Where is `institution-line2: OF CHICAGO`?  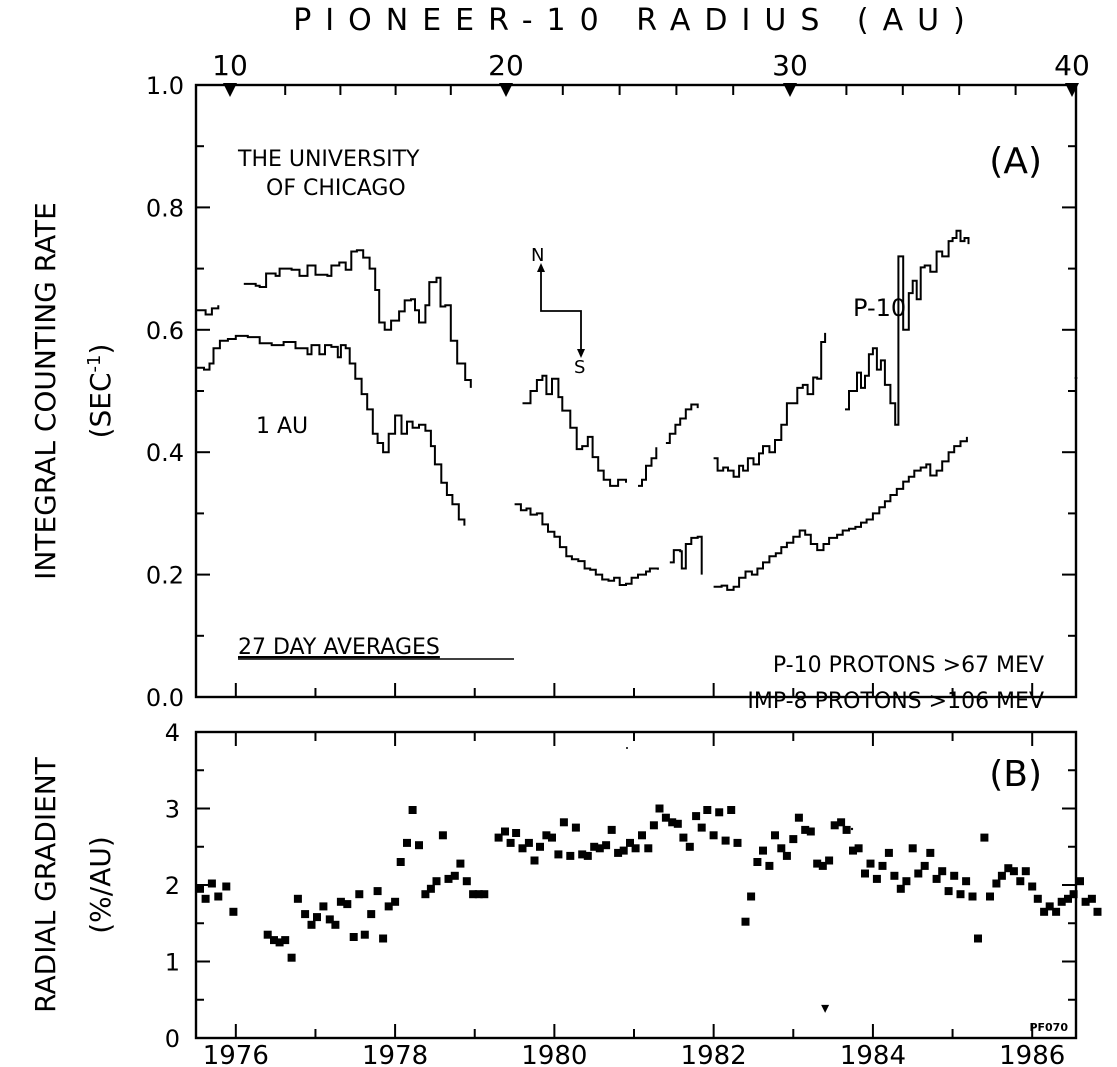
institution-line2: OF CHICAGO is located at coordinates (336, 188).